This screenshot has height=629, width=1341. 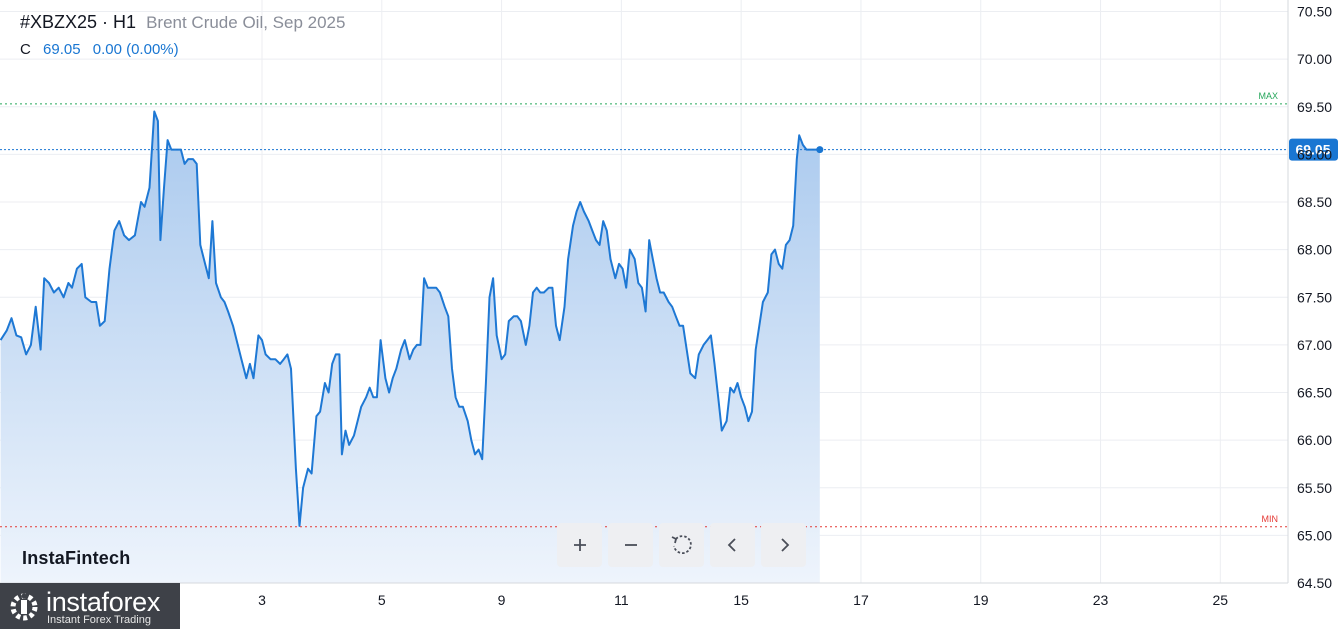 What do you see at coordinates (820, 150) in the screenshot?
I see `last-point-marker` at bounding box center [820, 150].